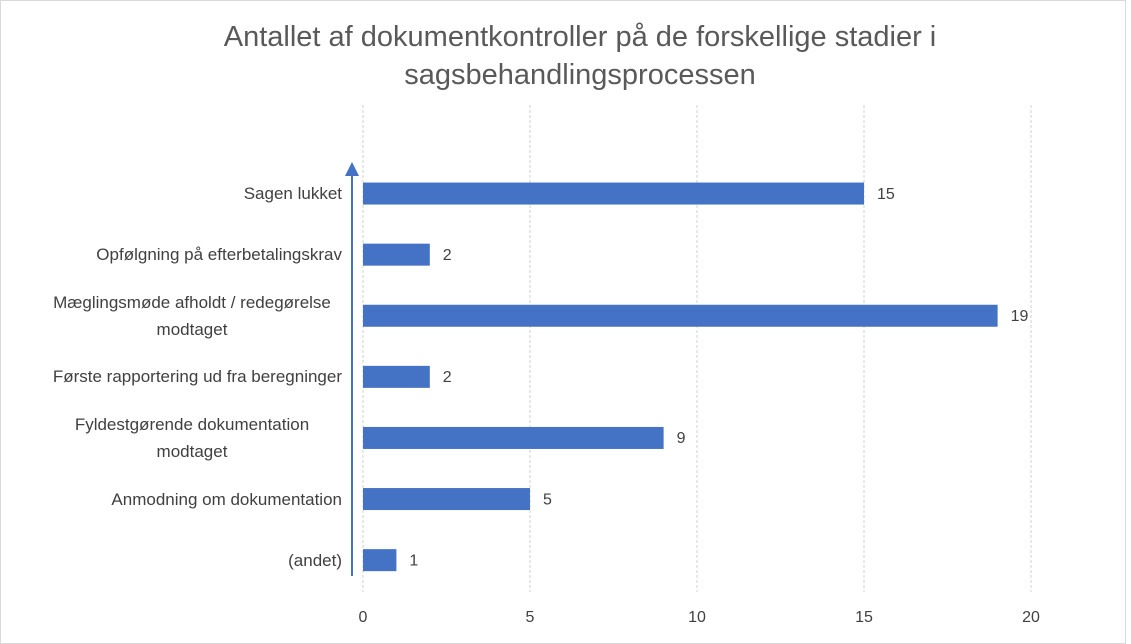  Describe the element at coordinates (226, 499) in the screenshot. I see `y-tick-text: Anmodning om dokumentation` at that location.